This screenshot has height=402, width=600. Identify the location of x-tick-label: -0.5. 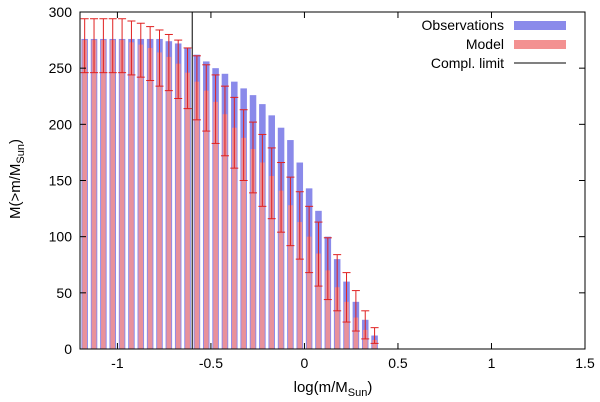
(211, 363).